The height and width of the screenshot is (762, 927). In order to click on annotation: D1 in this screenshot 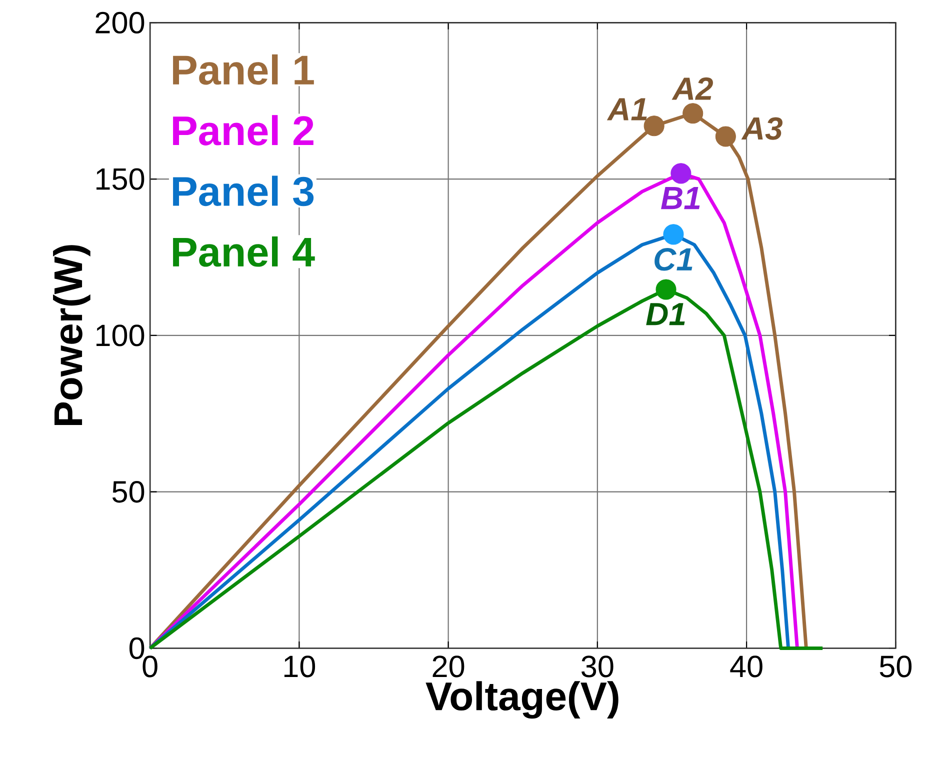, I will do `click(665, 314)`.